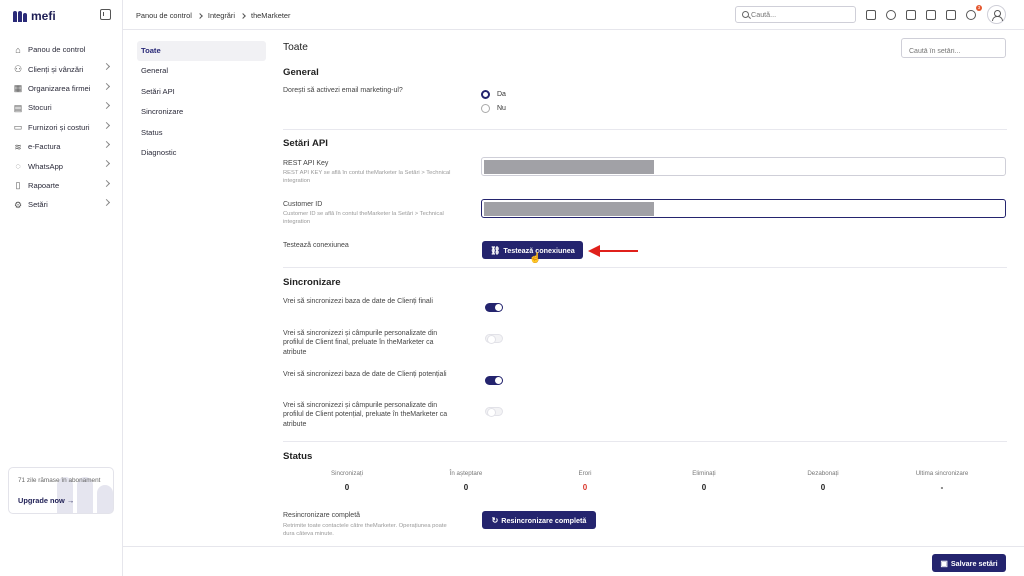 This screenshot has height=576, width=1024. I want to click on save-bar: ▣ Salvare setări, so click(573, 561).